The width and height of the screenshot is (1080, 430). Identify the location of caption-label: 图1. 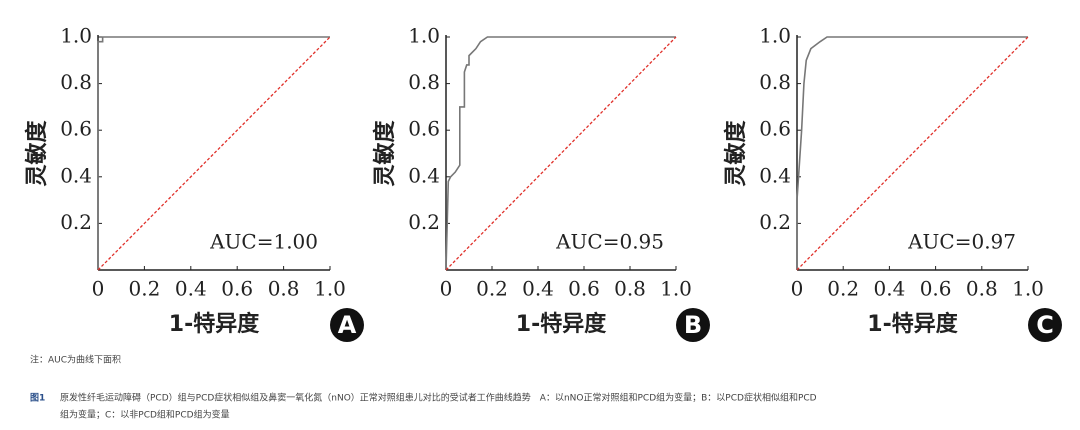
(37, 398).